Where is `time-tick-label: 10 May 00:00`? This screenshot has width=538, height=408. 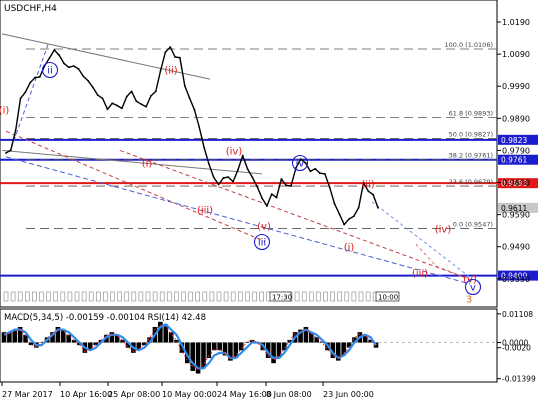
time-tick-label: 10 May 00:00 is located at coordinates (189, 394).